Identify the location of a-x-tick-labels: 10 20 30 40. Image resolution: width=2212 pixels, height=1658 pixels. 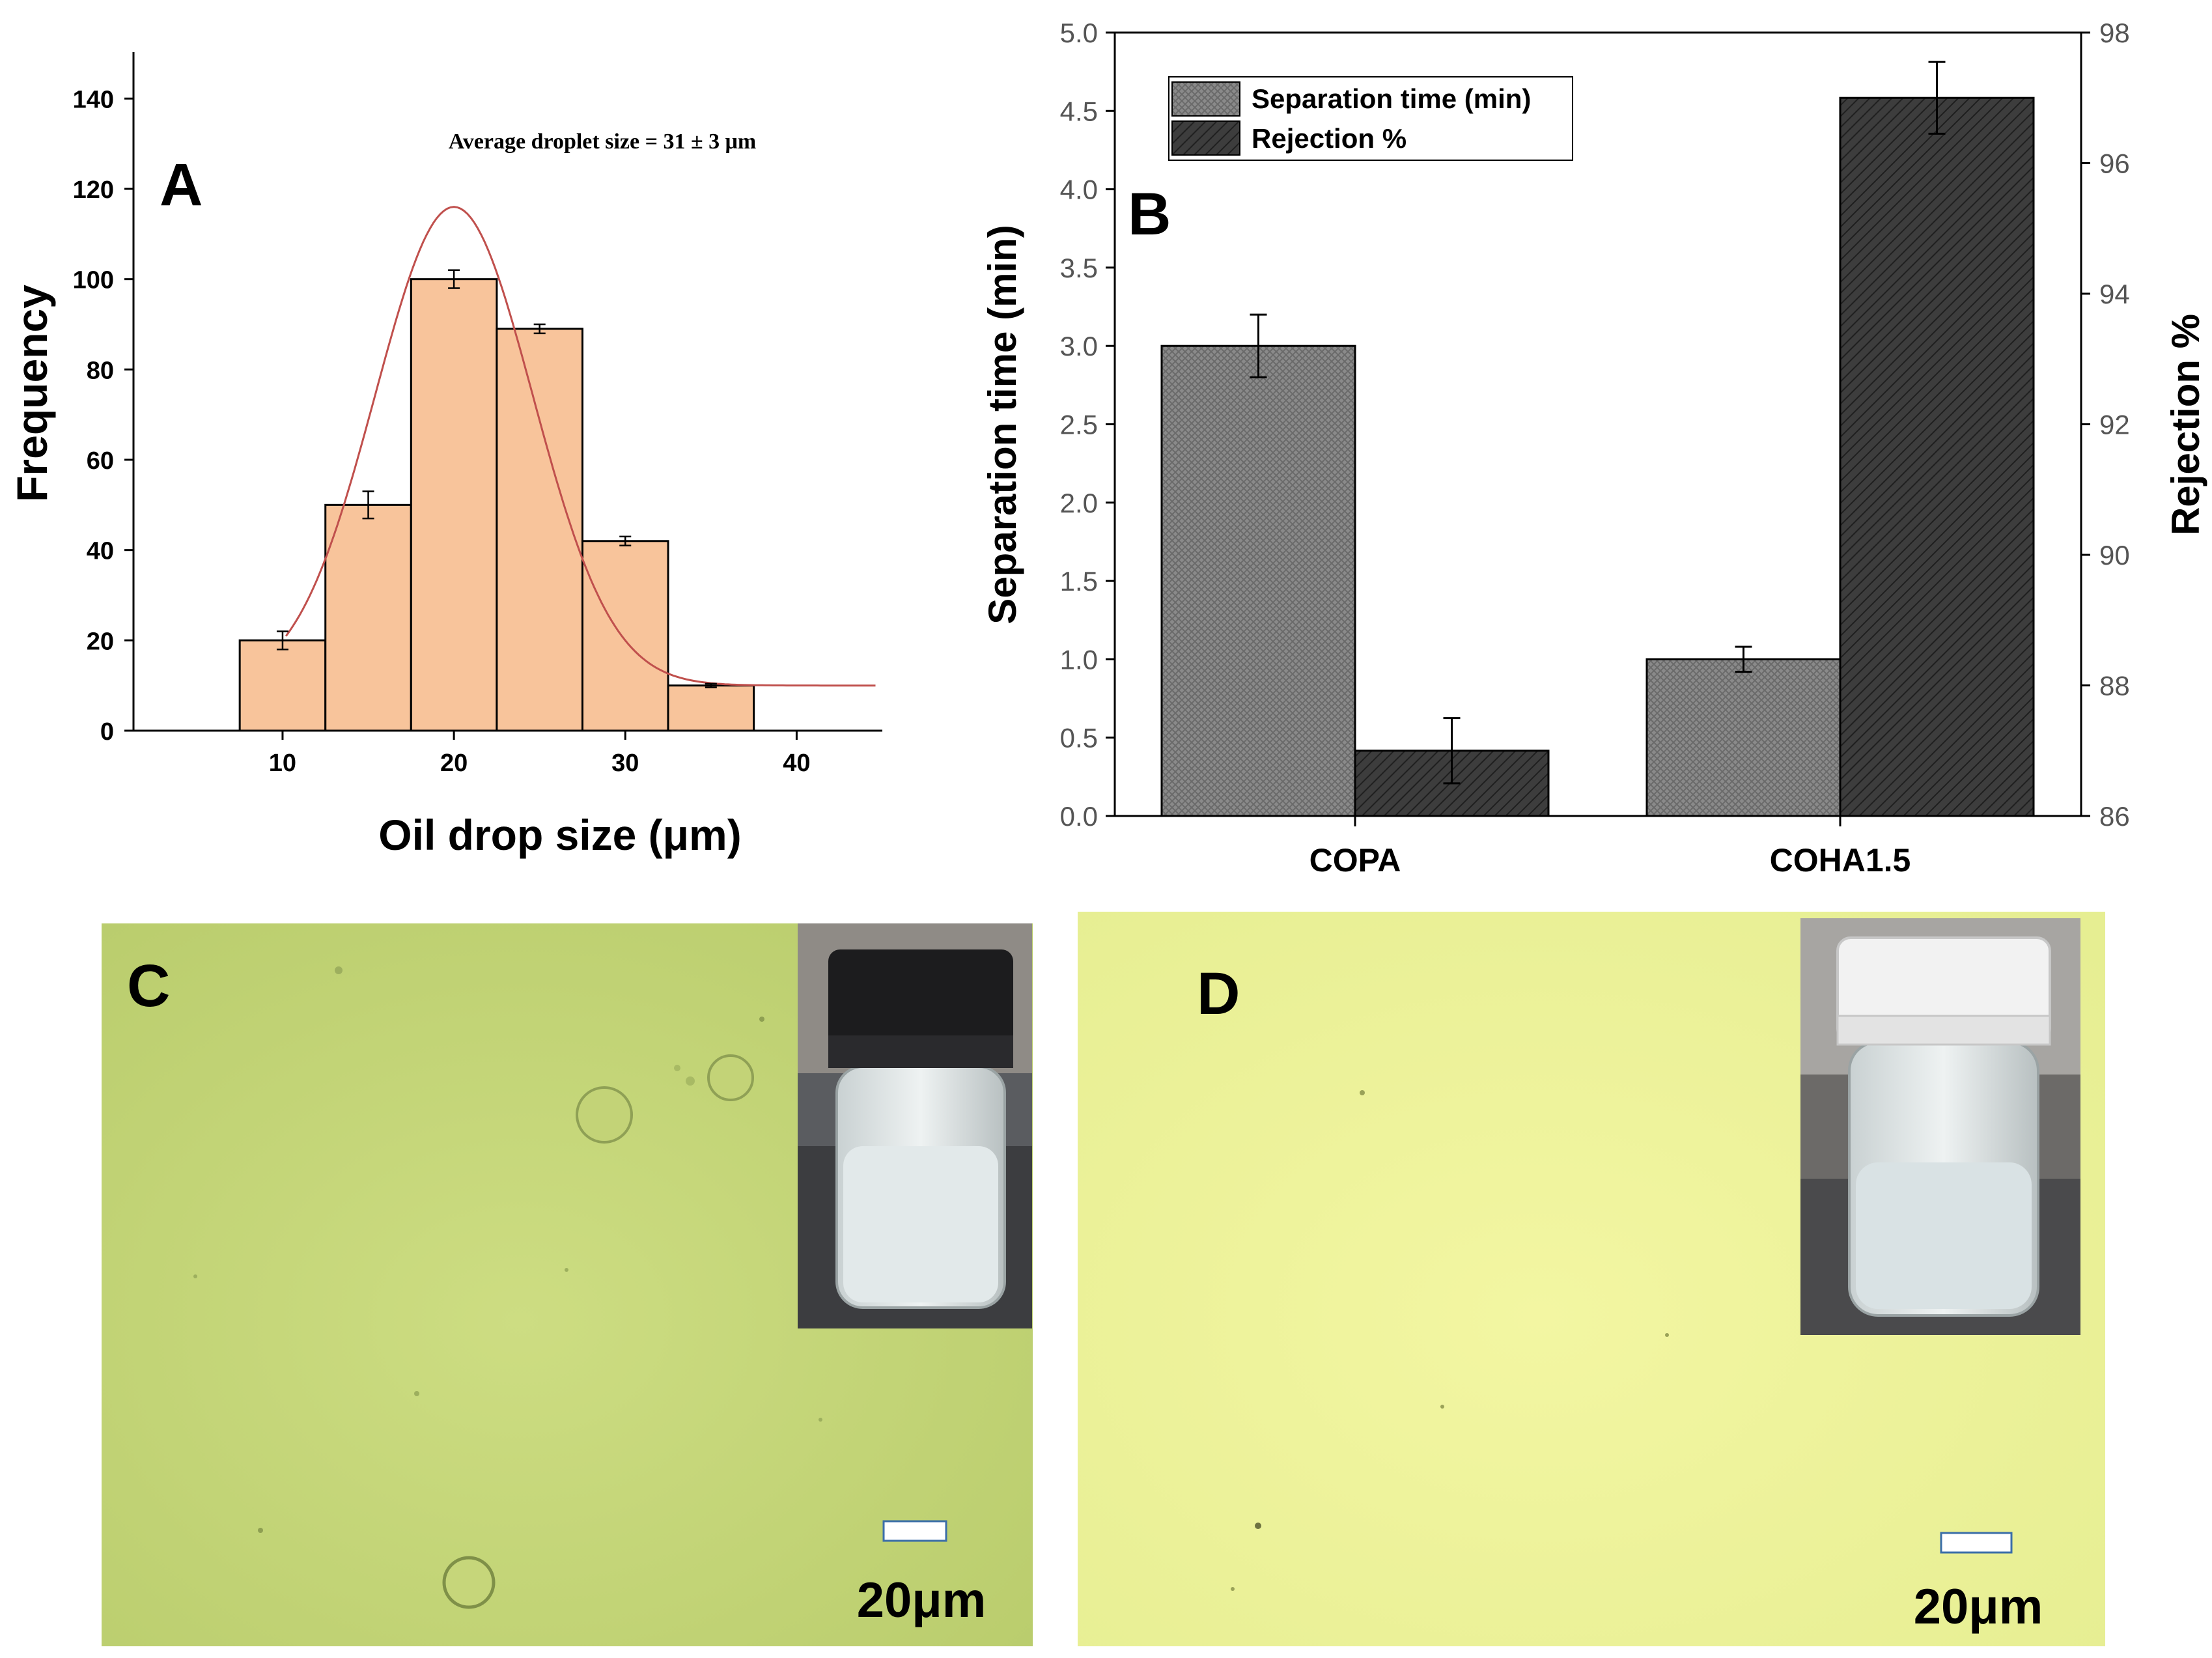
(540, 754).